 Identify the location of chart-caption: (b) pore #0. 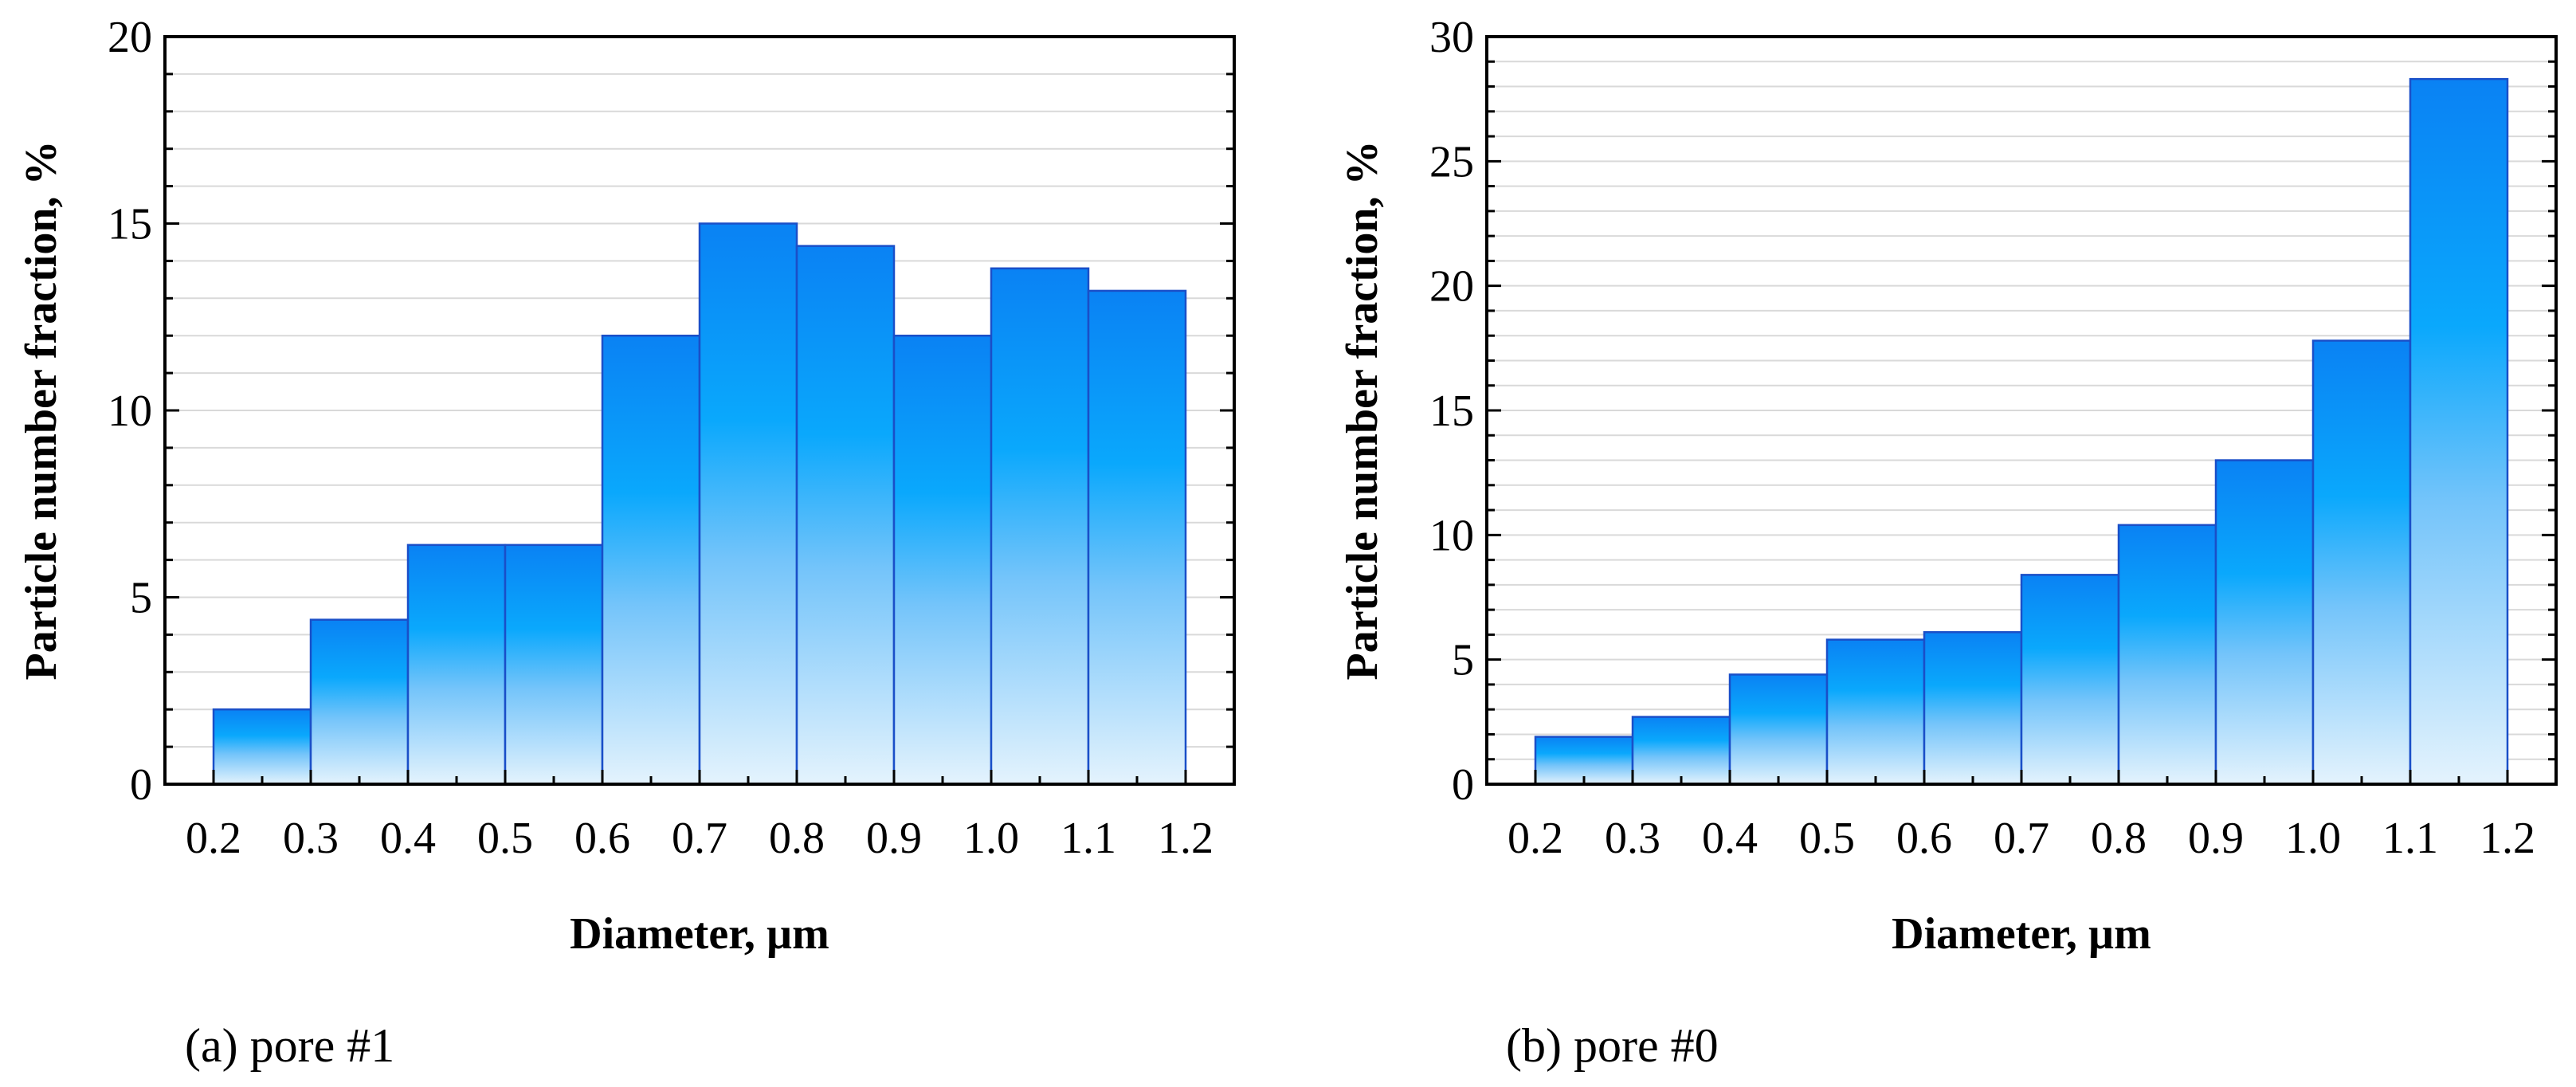
(1612, 1045).